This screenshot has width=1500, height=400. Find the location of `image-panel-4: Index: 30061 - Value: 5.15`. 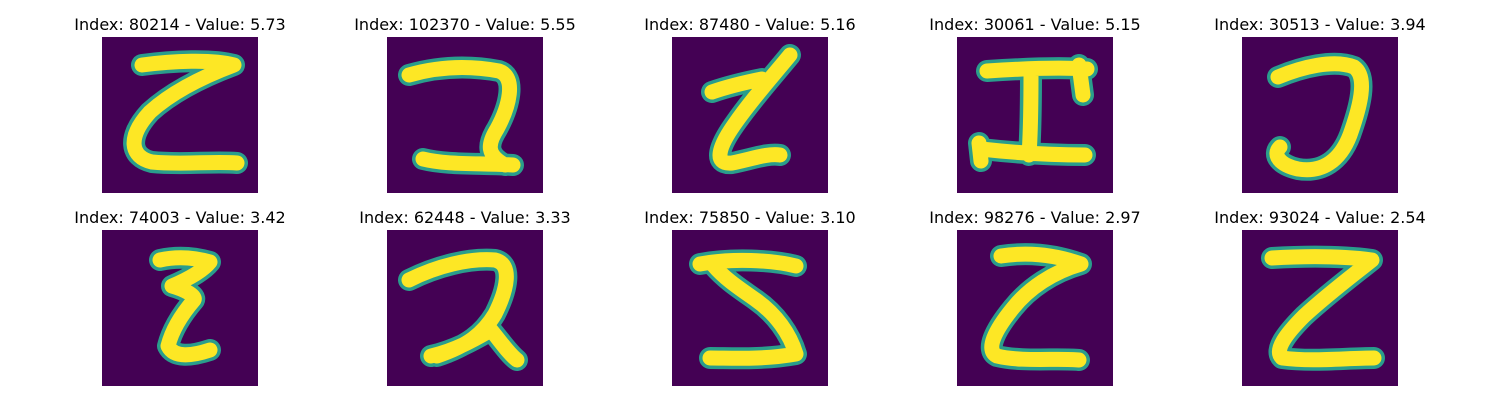

image-panel-4: Index: 30061 - Value: 5.15 is located at coordinates (1035, 104).